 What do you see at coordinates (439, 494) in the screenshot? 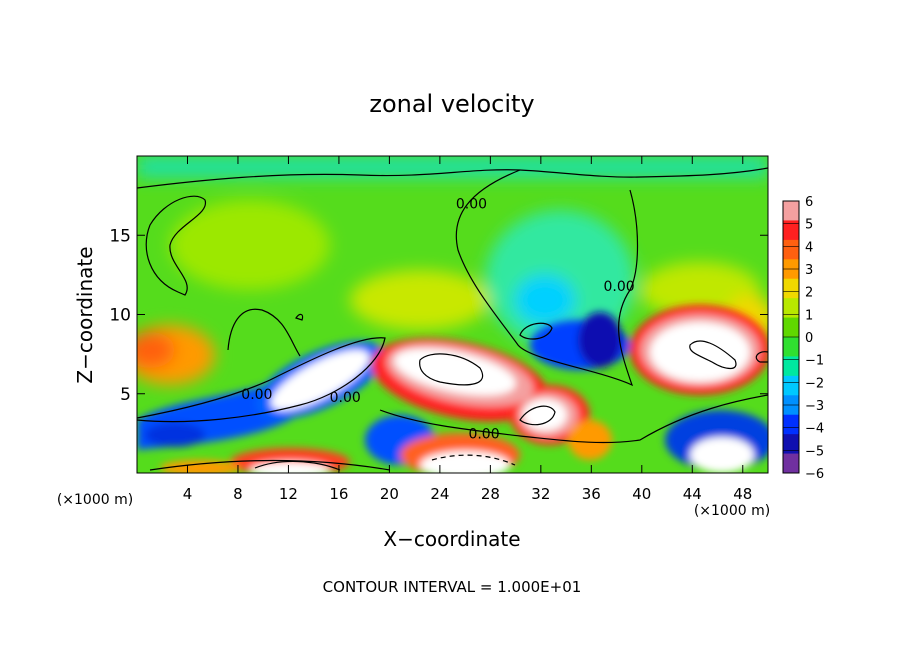
I see `x-tick-label: 24` at bounding box center [439, 494].